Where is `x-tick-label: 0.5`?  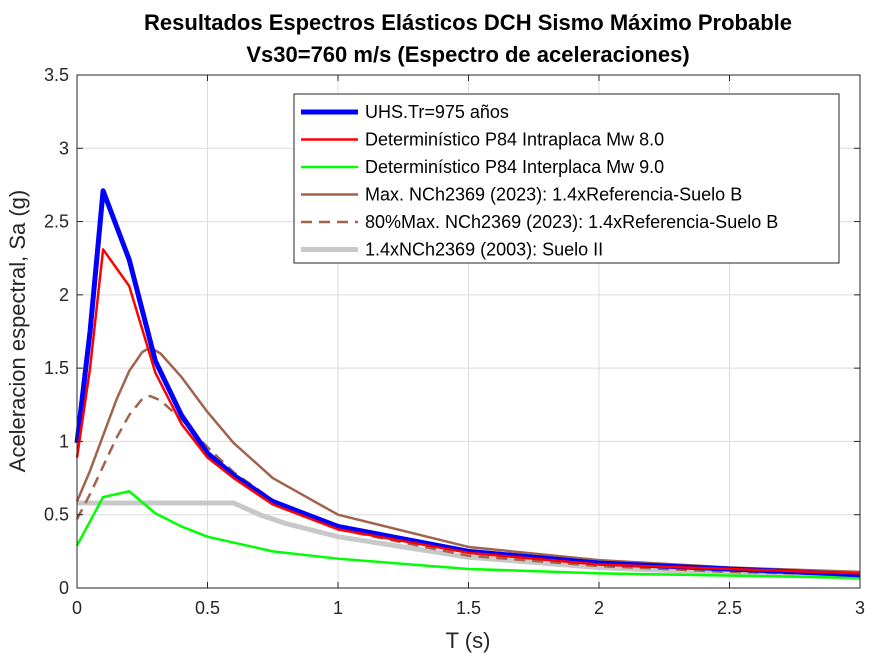
x-tick-label: 0.5 is located at coordinates (207, 608).